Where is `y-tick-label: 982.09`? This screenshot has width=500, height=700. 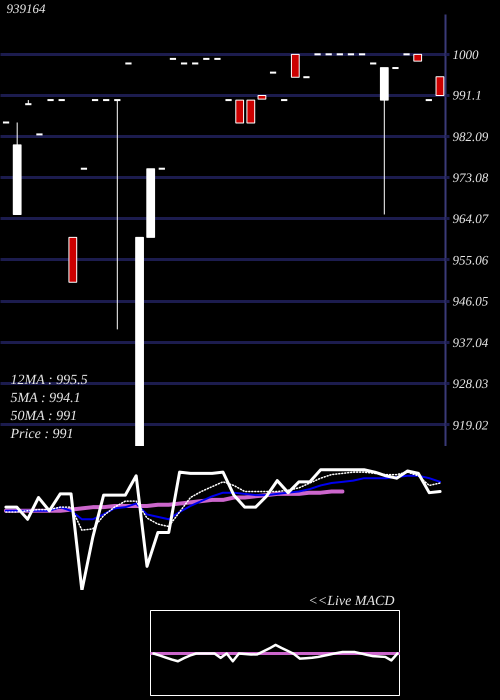 y-tick-label: 982.09 is located at coordinates (470, 136).